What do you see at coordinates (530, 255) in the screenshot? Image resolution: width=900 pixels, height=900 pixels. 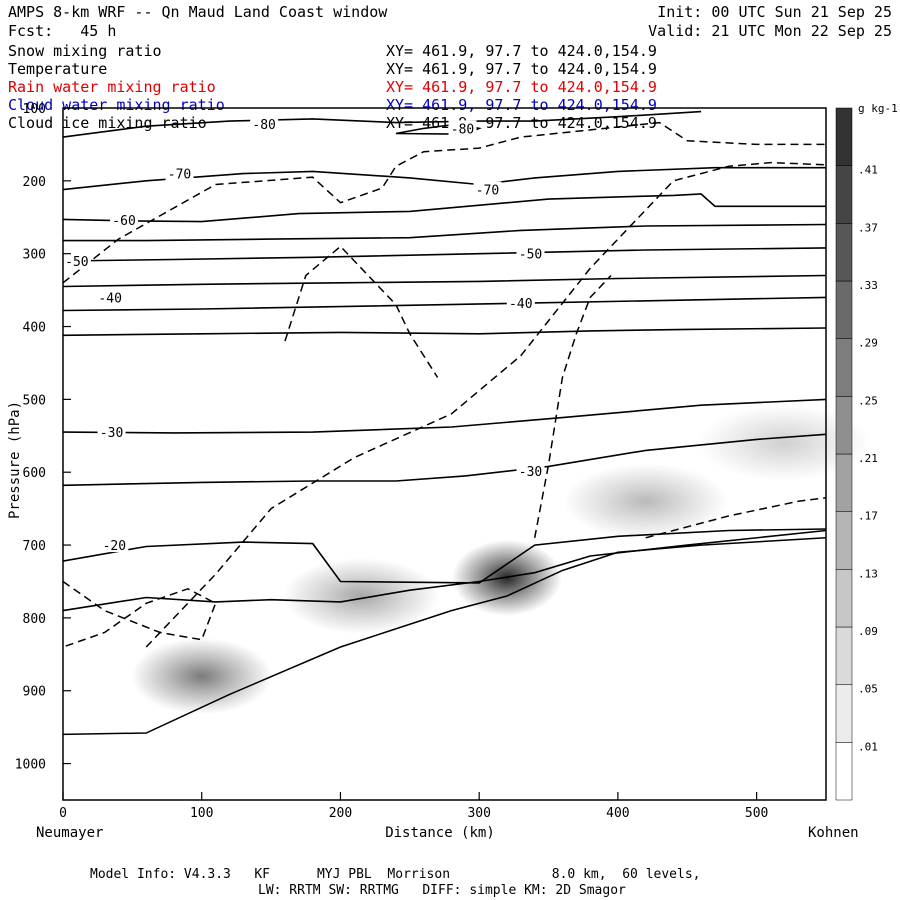 I see `temperature-label-6: -50` at bounding box center [530, 255].